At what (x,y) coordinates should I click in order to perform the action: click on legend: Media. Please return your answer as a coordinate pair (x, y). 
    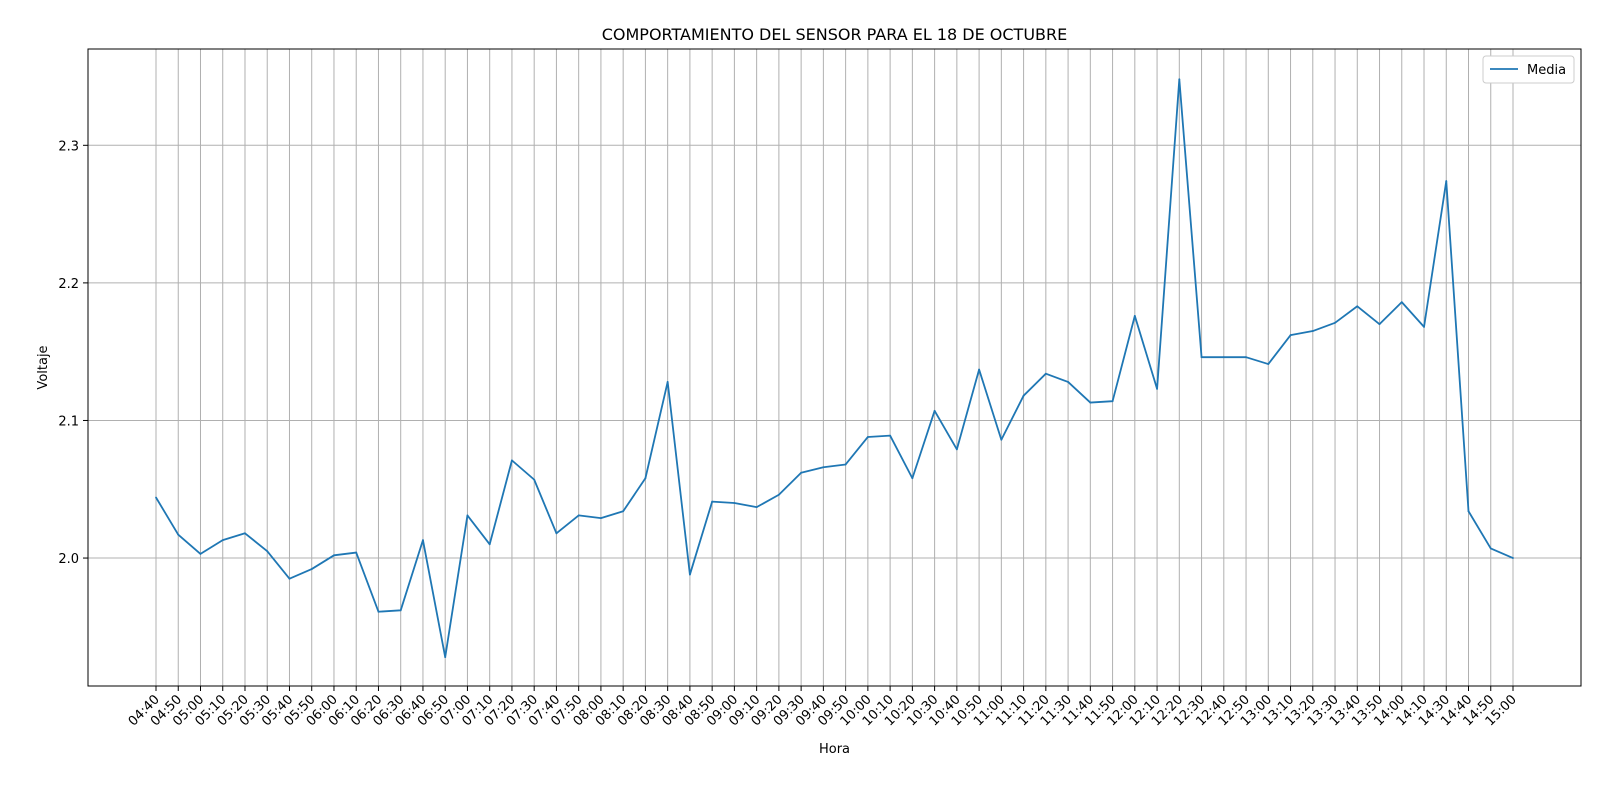
    Looking at the image, I should click on (1528, 69).